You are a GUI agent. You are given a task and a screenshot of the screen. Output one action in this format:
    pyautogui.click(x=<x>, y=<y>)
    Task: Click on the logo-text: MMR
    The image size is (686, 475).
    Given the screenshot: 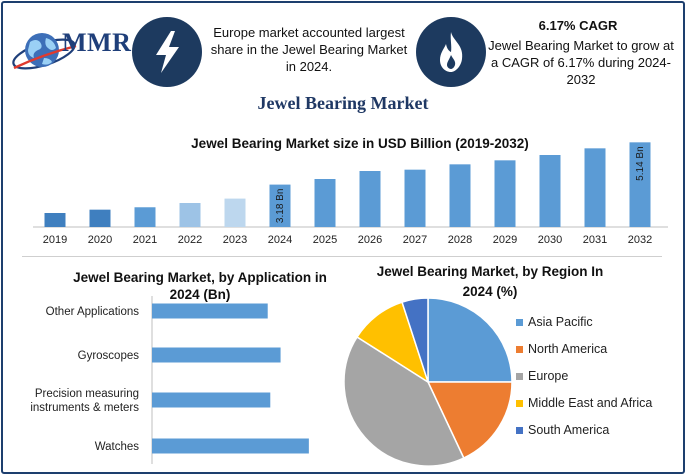 What is the action you would take?
    pyautogui.click(x=97, y=42)
    